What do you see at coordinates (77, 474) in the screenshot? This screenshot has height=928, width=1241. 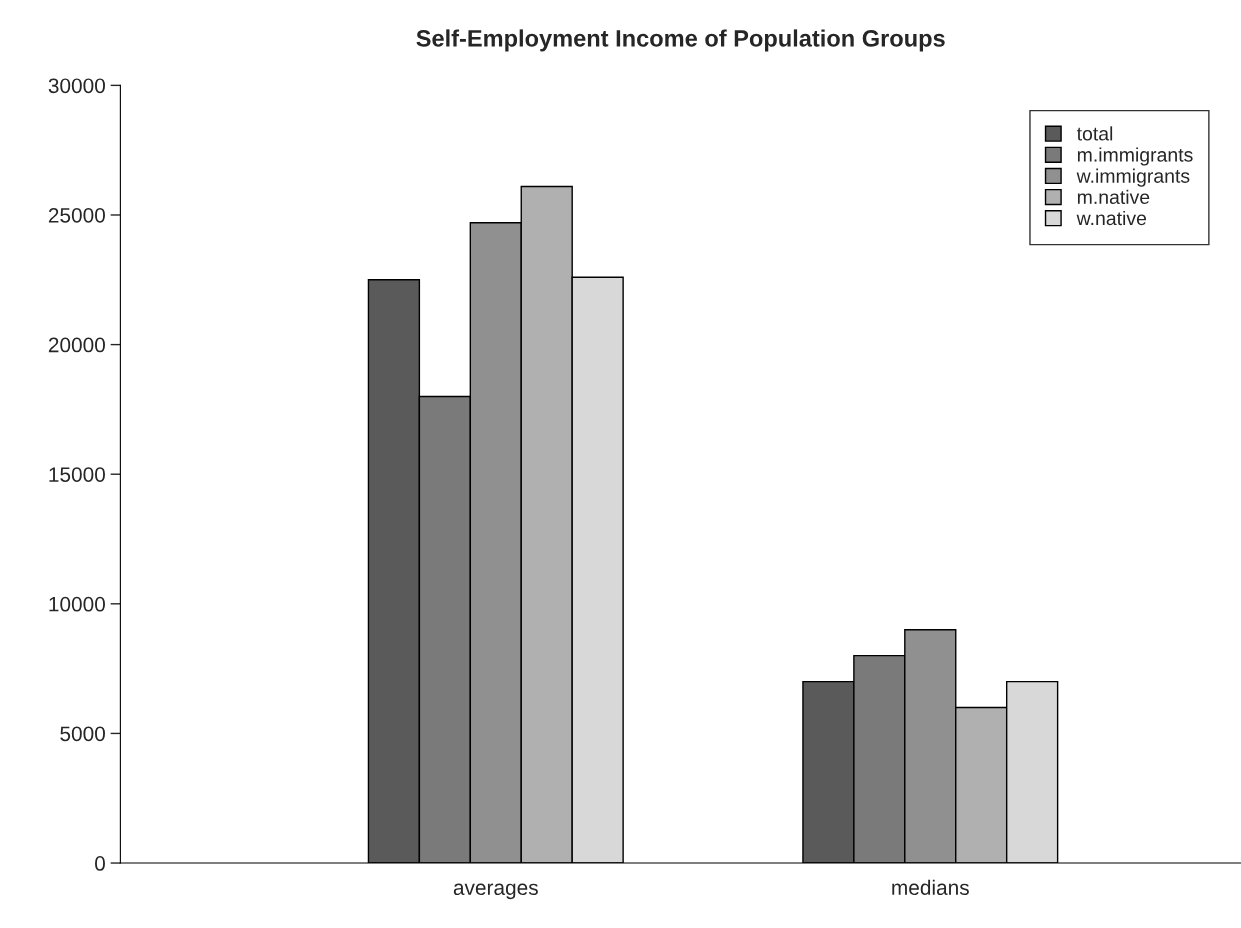 I see `y-tick-label: 15000` at bounding box center [77, 474].